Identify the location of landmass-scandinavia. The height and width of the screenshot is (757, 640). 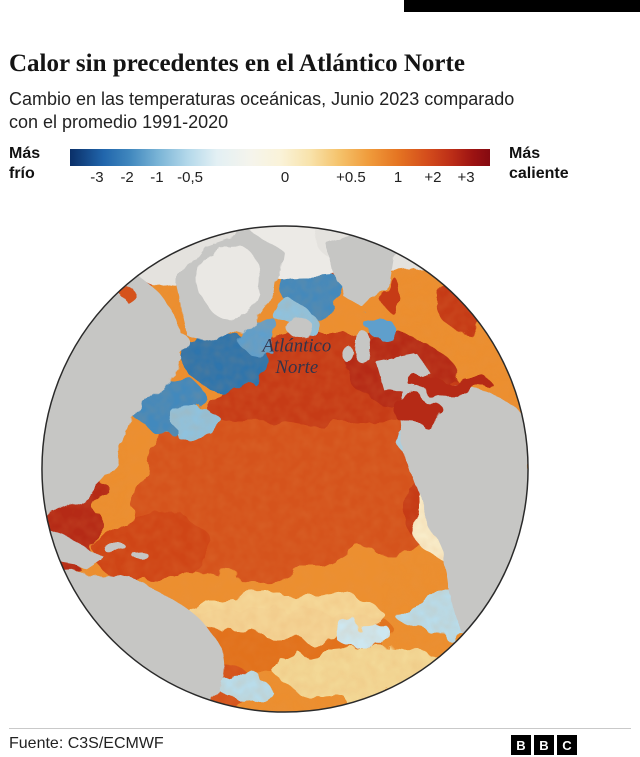
(361, 269).